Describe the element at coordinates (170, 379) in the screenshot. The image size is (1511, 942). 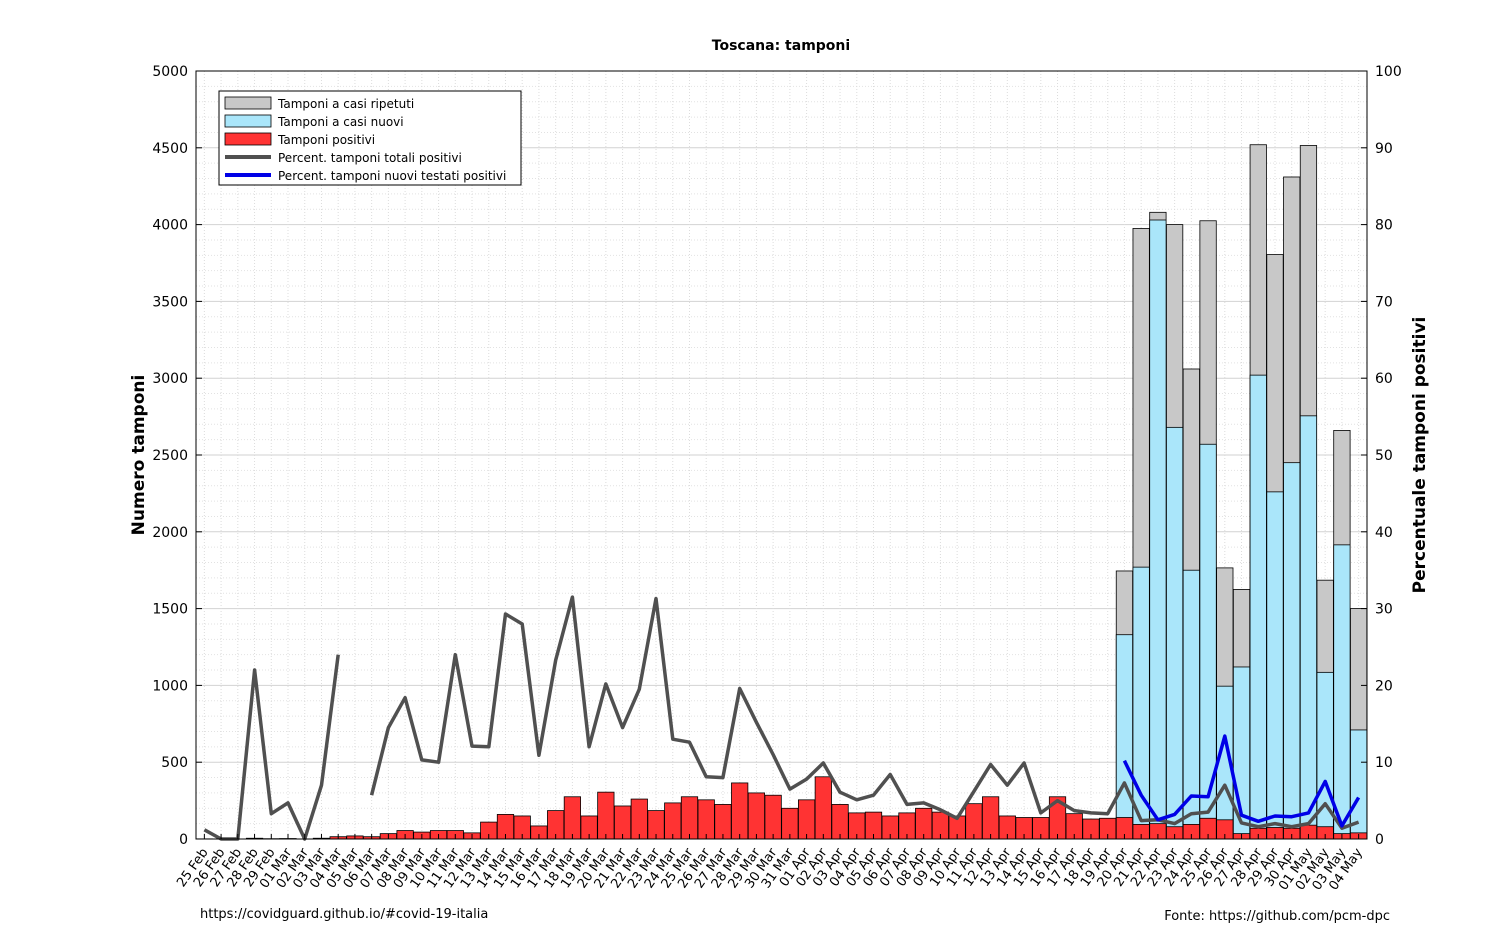
I see `y-tick-label: 3000` at that location.